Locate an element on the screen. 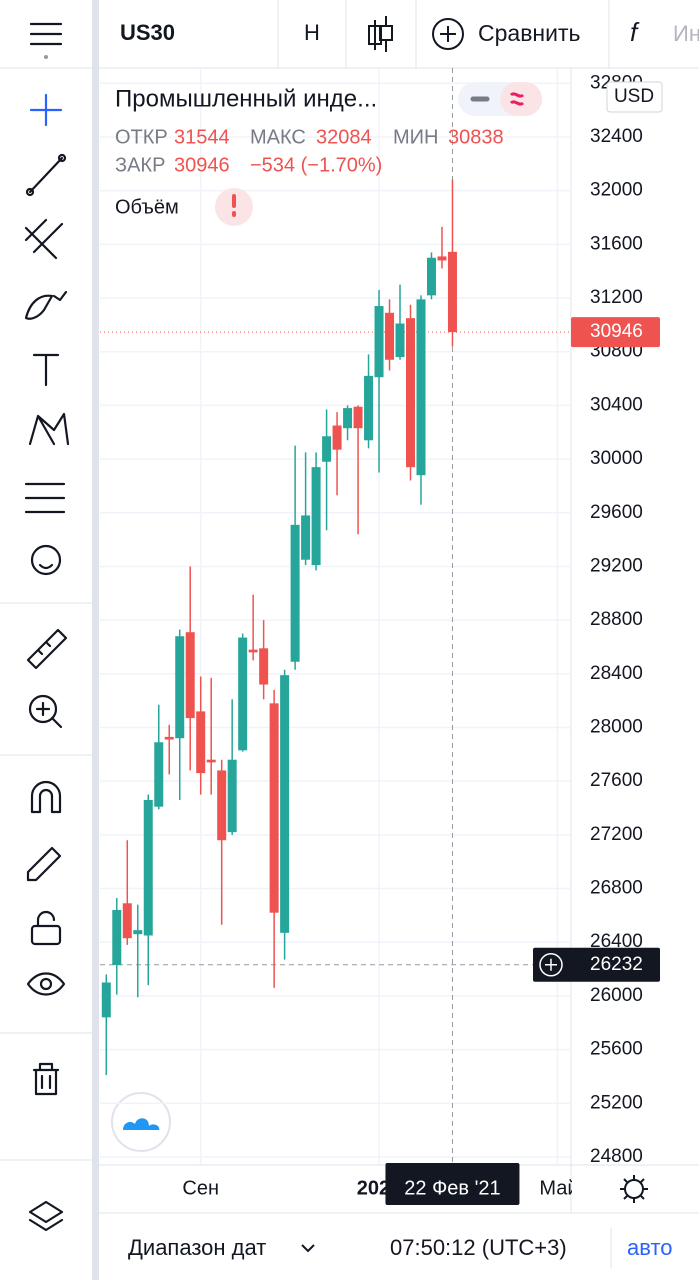 The width and height of the screenshot is (699, 1280). layers-tool is located at coordinates (46, 1216).